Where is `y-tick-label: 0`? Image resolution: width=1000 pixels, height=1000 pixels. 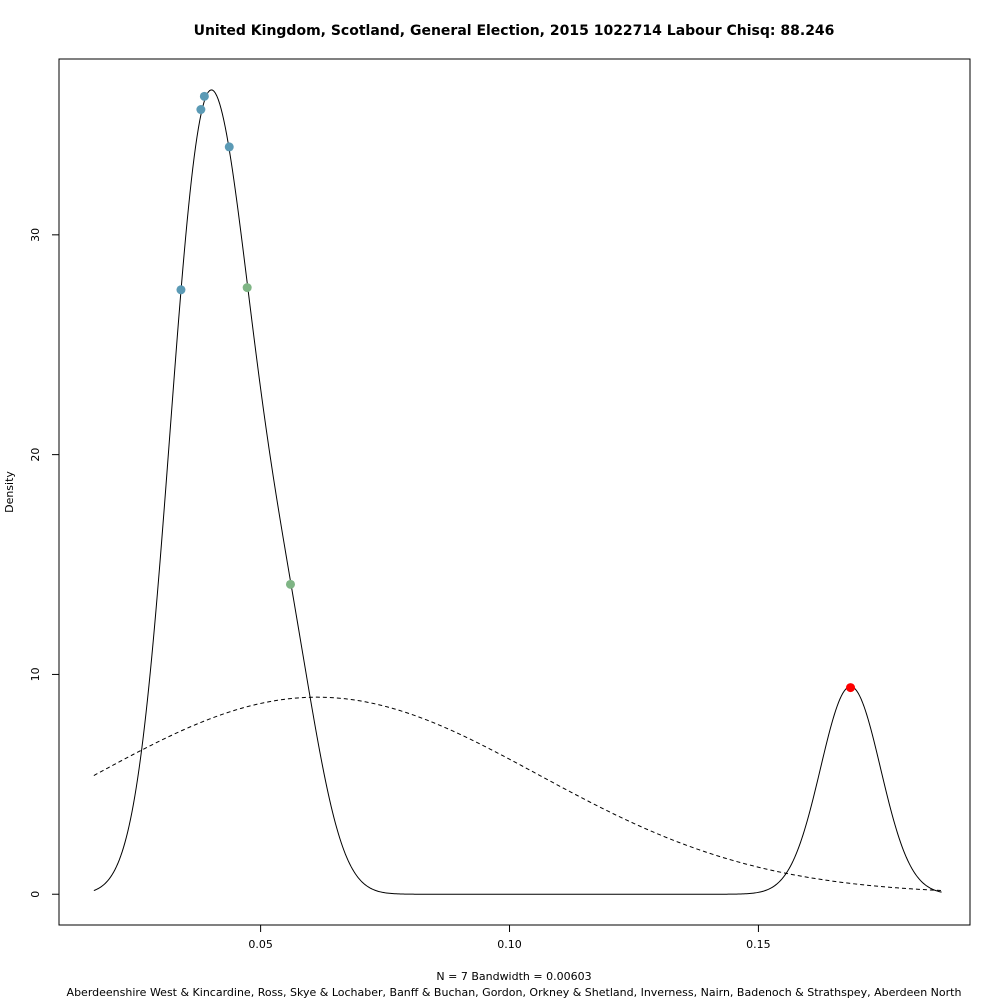 y-tick-label: 0 is located at coordinates (35, 894).